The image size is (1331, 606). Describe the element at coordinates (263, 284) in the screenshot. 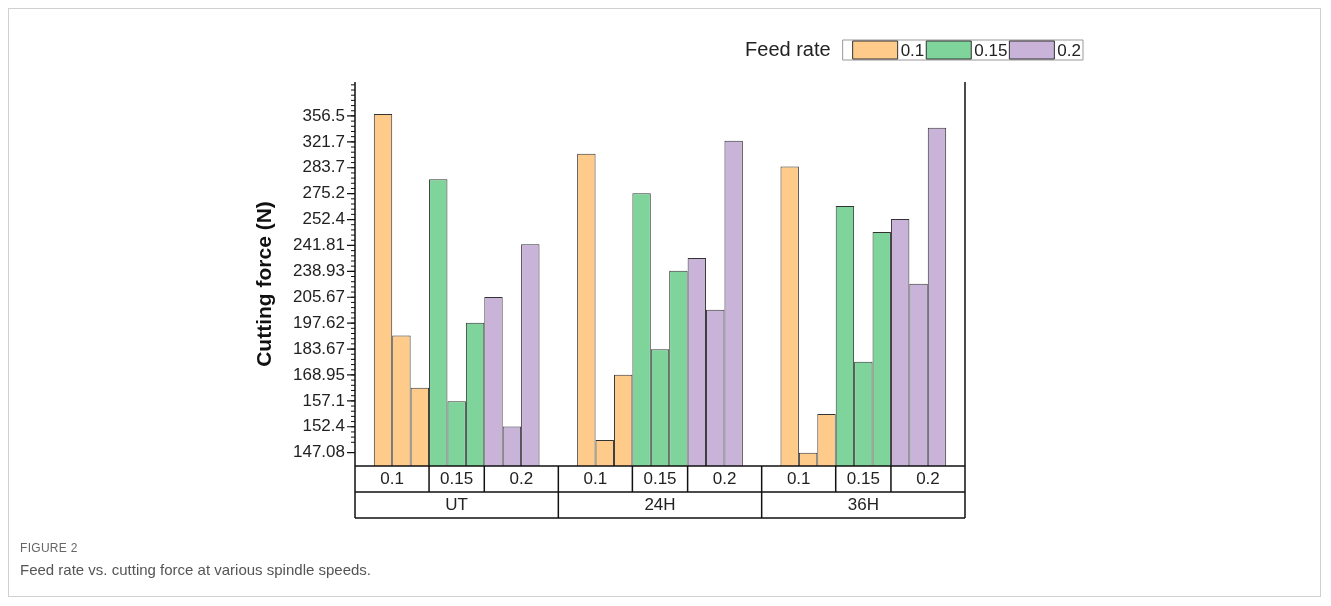

I see `y-axis-title: Cutting force (N)` at that location.